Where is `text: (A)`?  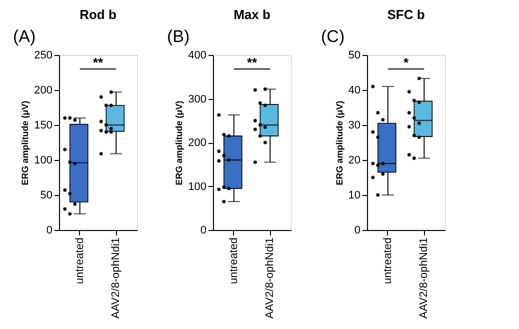
text: (A) is located at coordinates (24, 36).